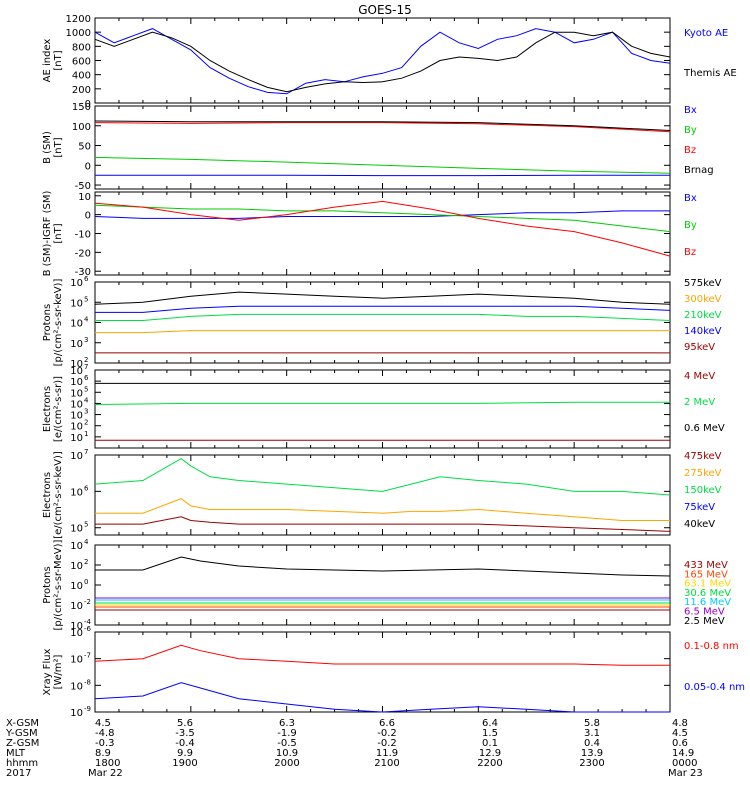 Image resolution: width=750 pixels, height=800 pixels. Describe the element at coordinates (78, 33) in the screenshot. I see `ae-ytick-label: 1000` at that location.